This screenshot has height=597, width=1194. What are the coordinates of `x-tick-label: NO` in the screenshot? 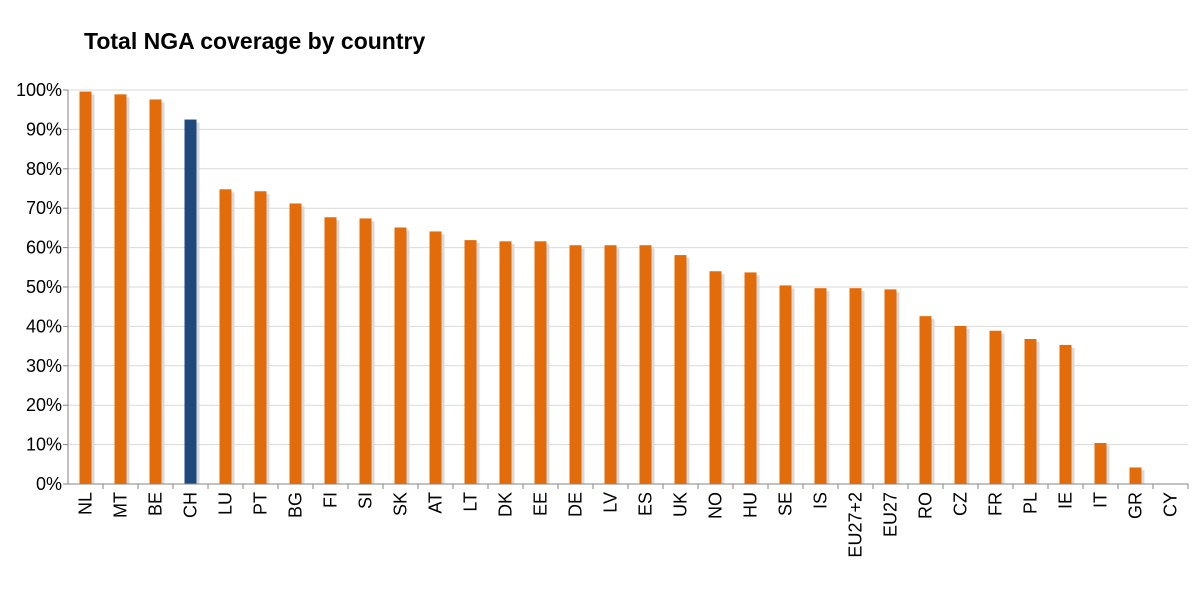 It's located at (716, 505).